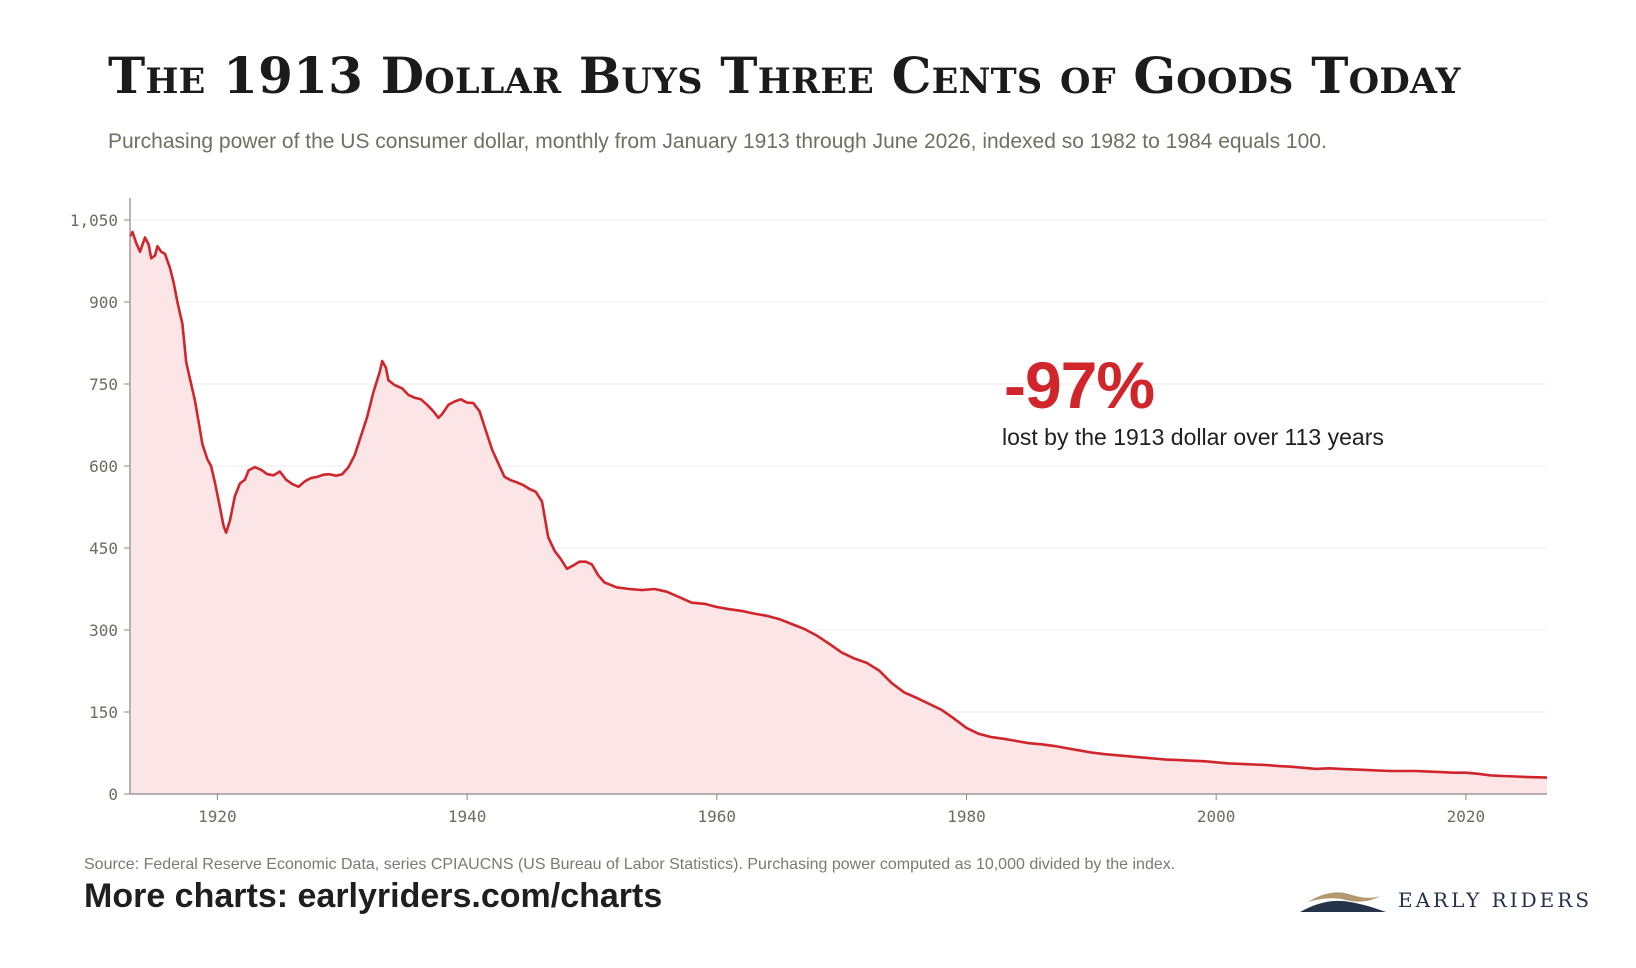 The height and width of the screenshot is (968, 1636). What do you see at coordinates (103, 548) in the screenshot?
I see `y-tick-label: 450` at bounding box center [103, 548].